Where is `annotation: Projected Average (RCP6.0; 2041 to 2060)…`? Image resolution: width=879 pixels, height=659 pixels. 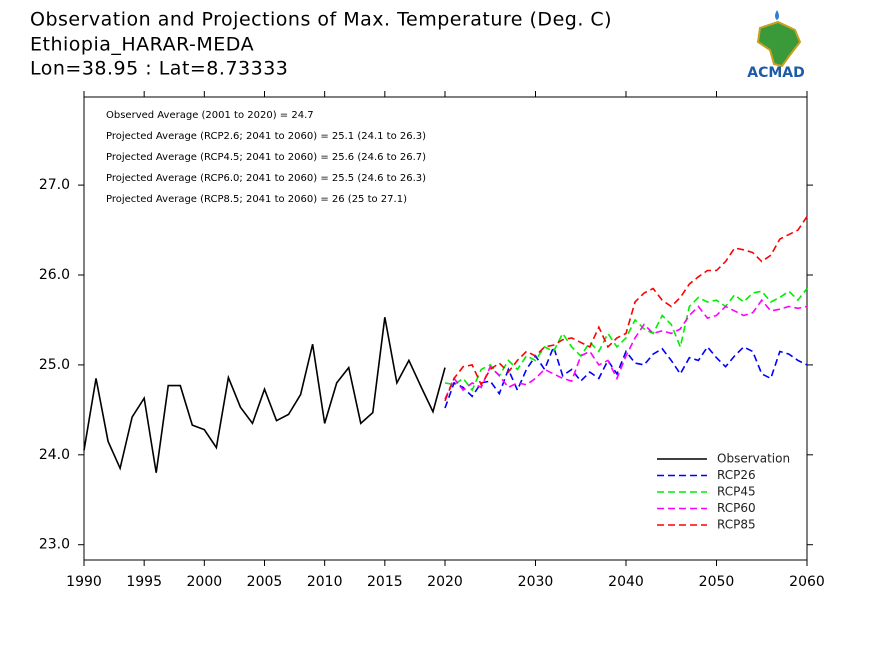
annotation: Projected Average (RCP6.0; 2041 to 2060)… is located at coordinates (266, 178).